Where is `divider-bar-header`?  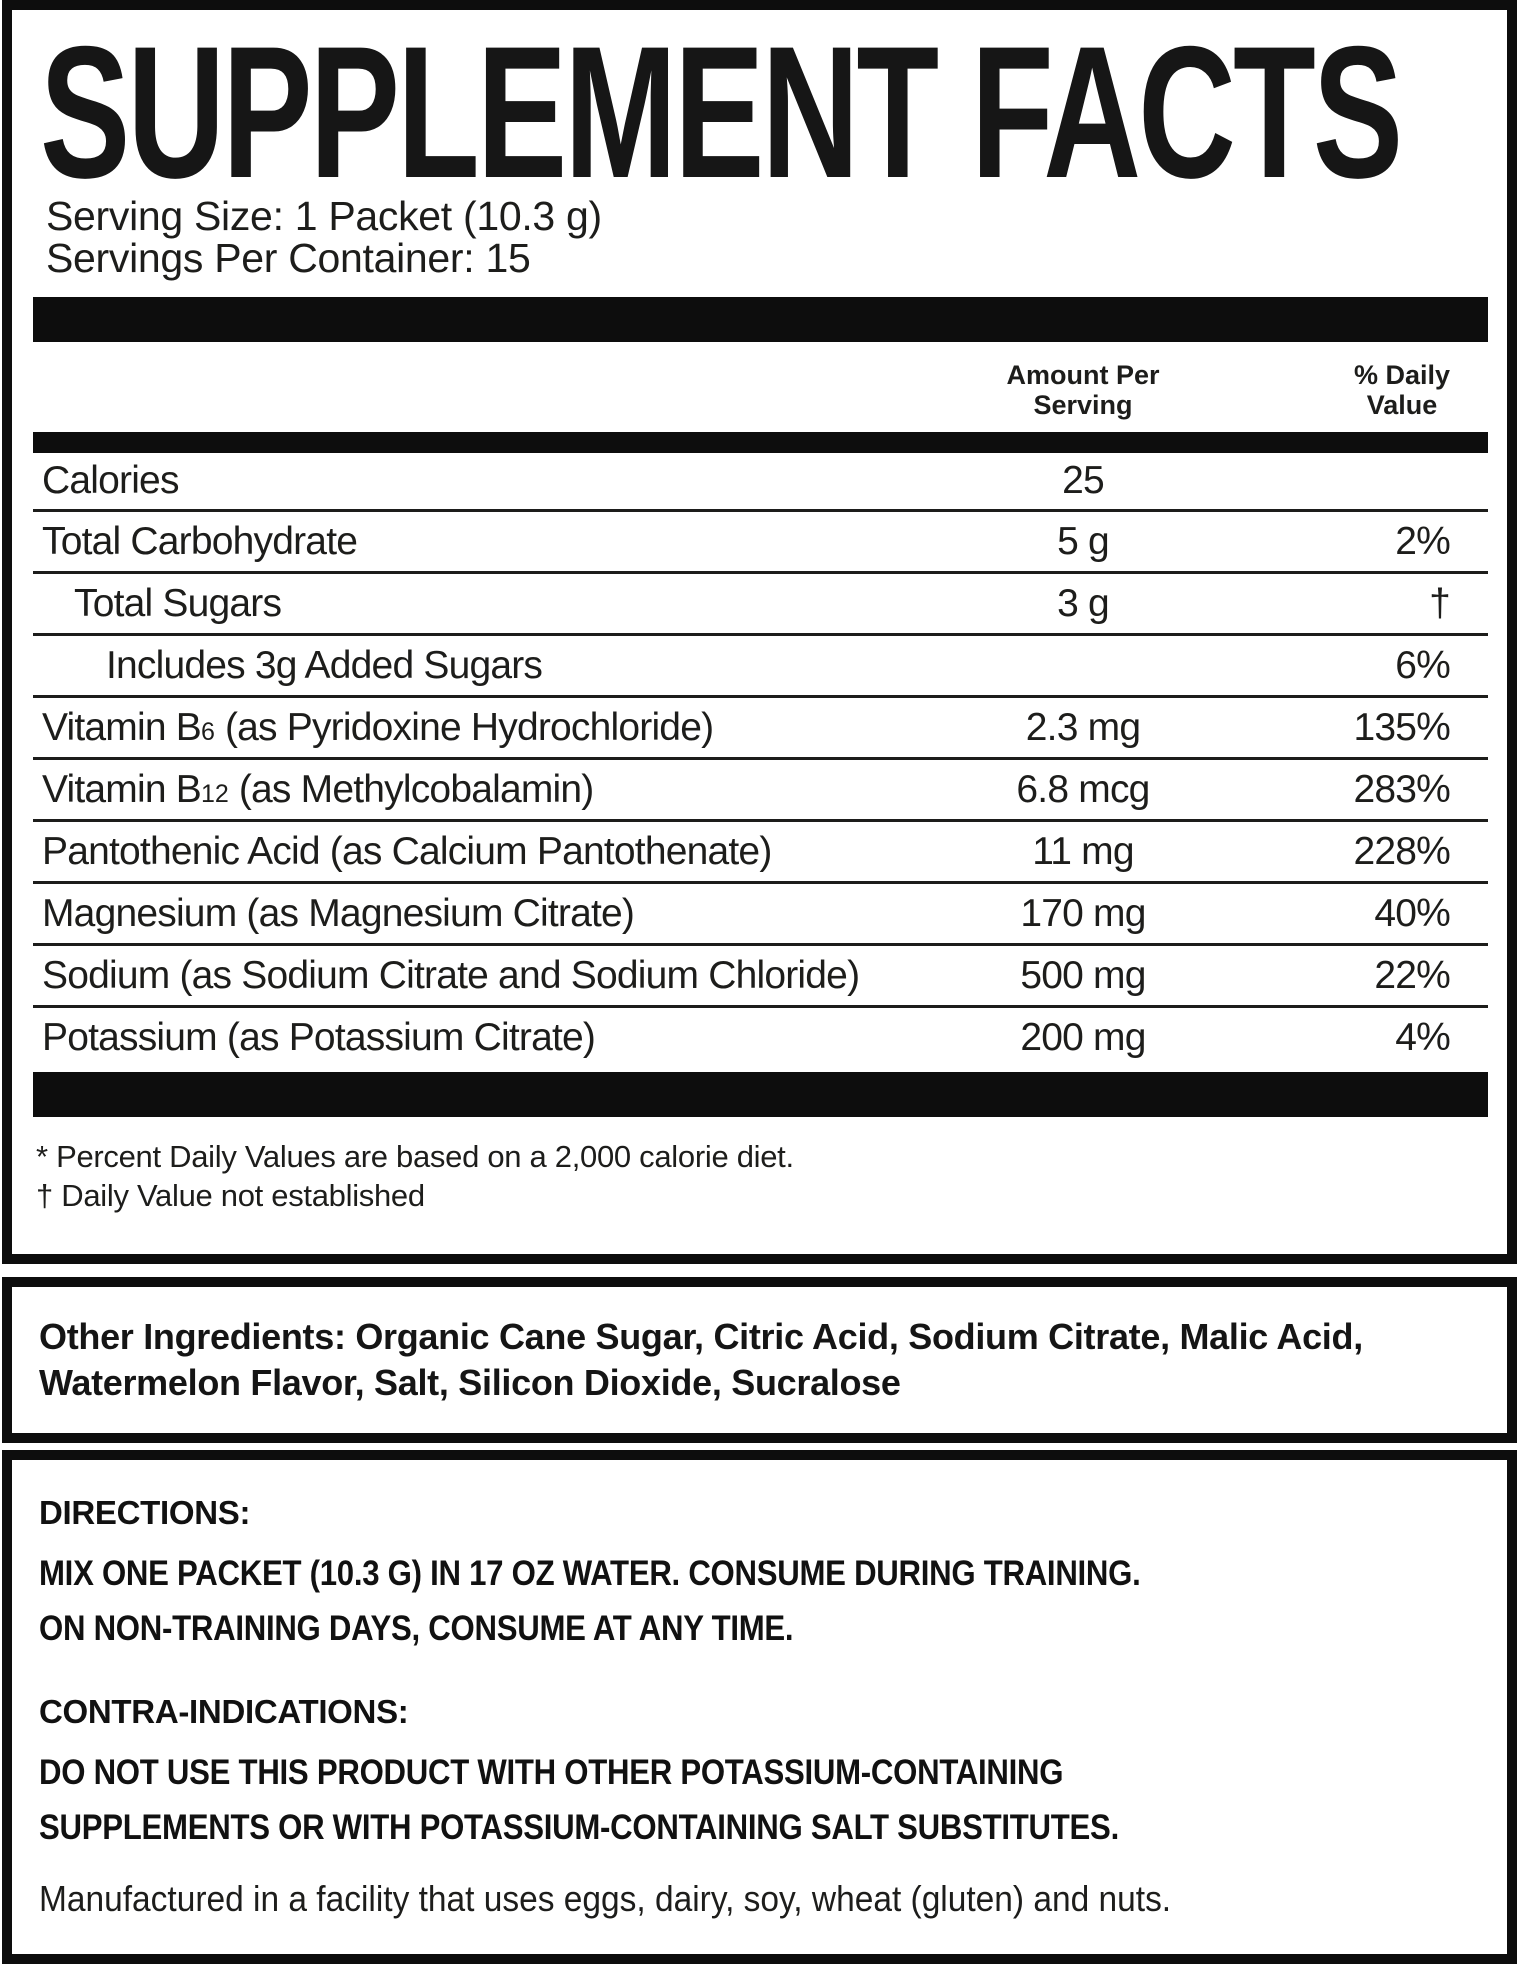
divider-bar-header is located at coordinates (760, 442).